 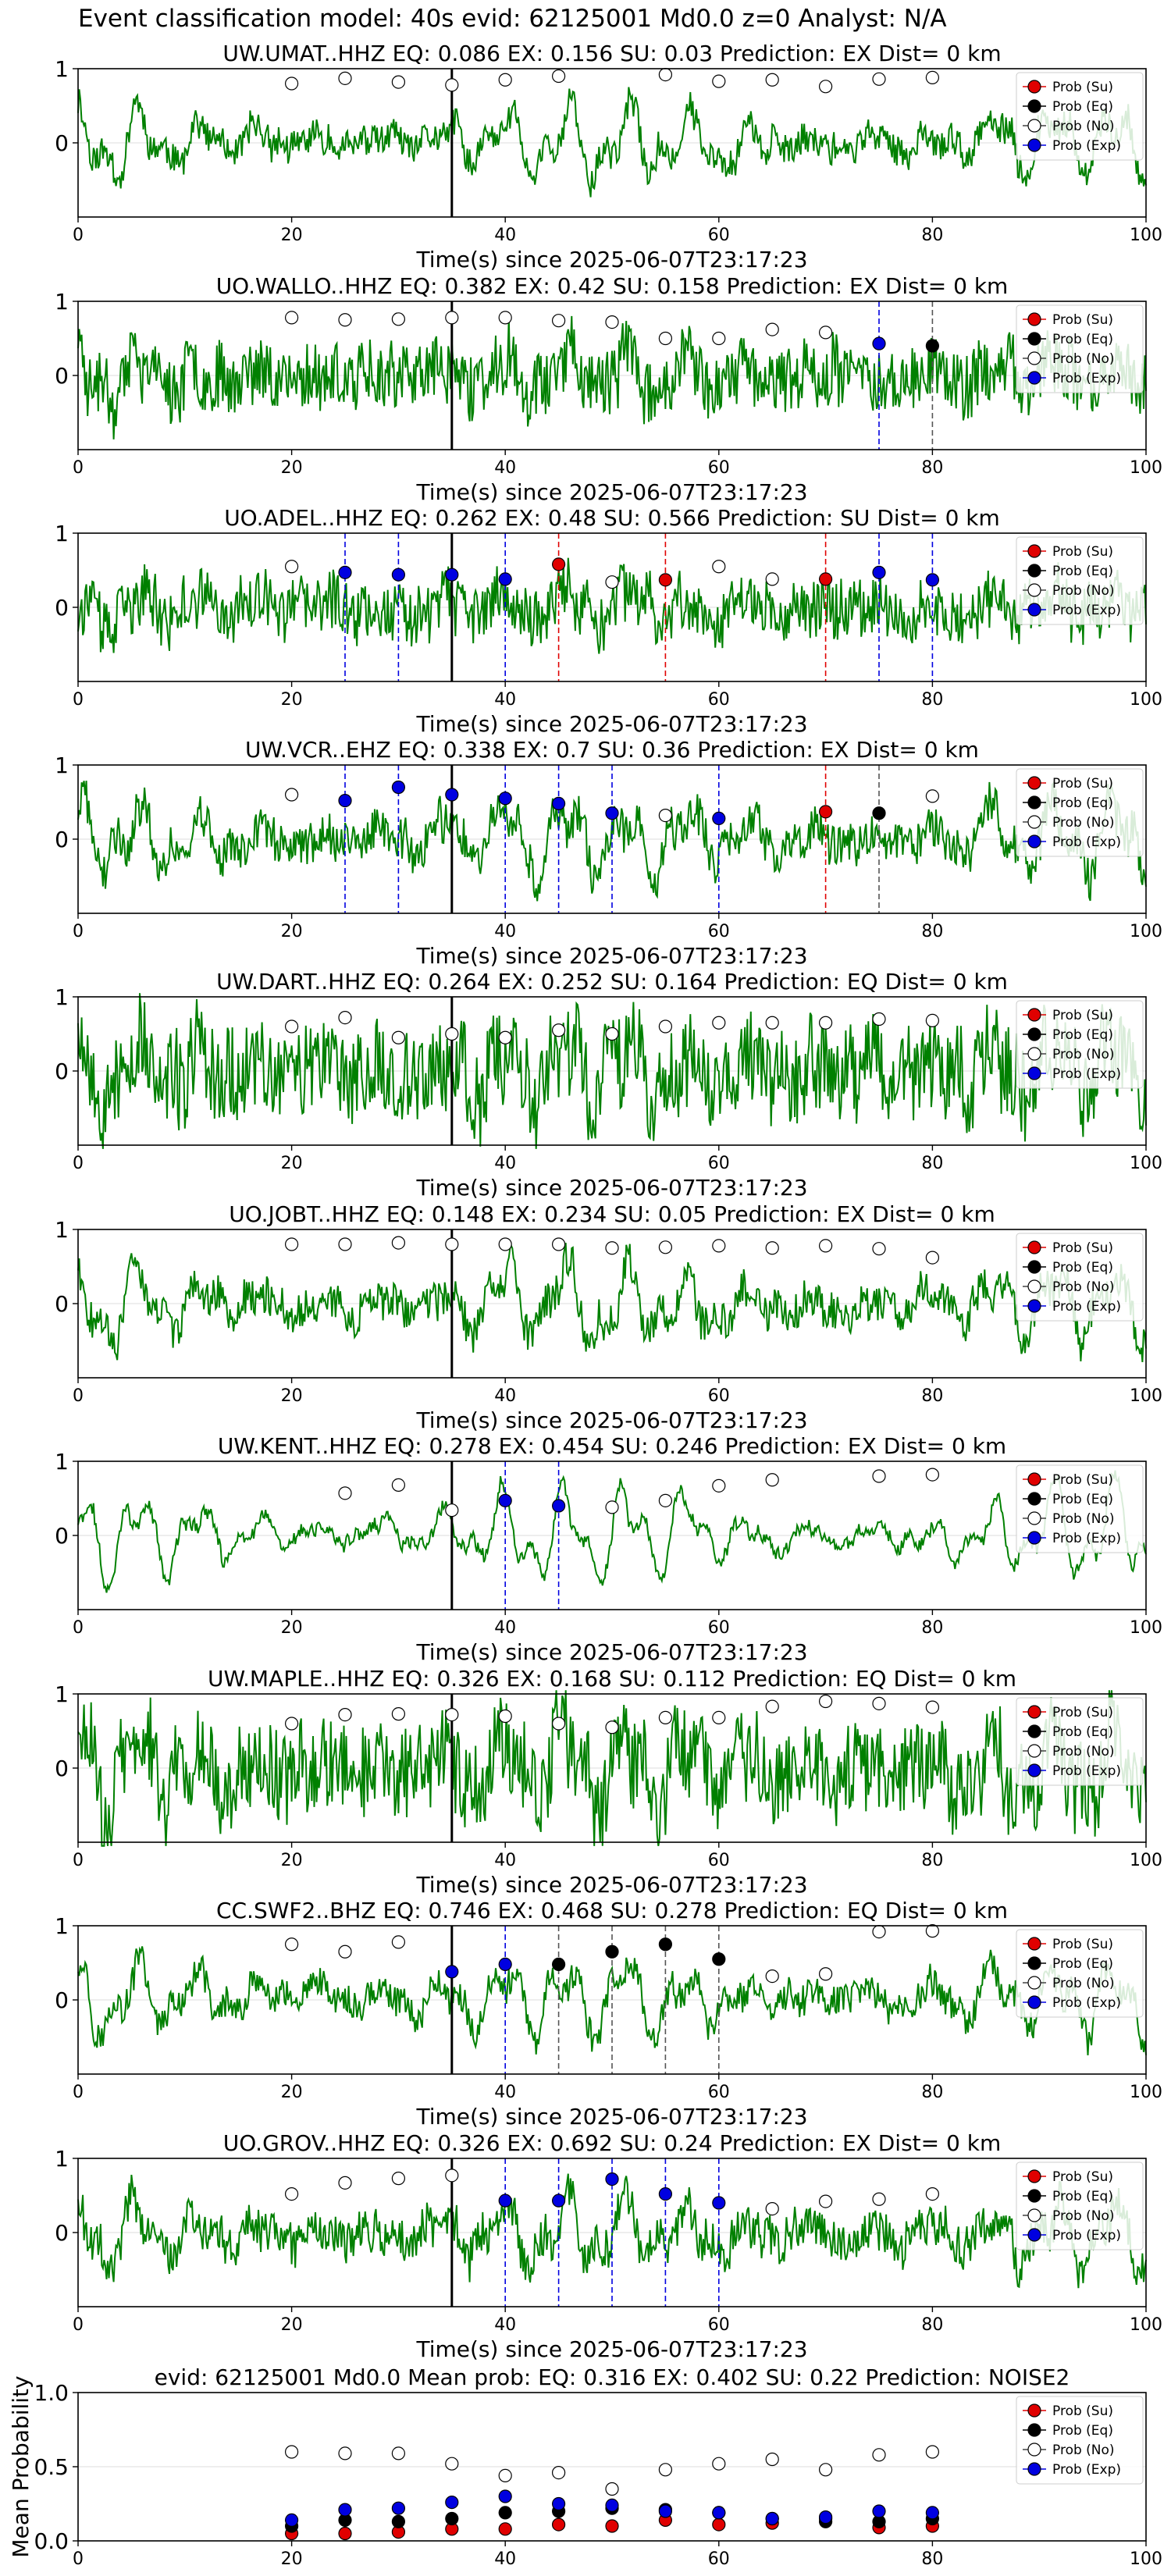 What do you see at coordinates (1146, 931) in the screenshot?
I see `x-tick-label: 100` at bounding box center [1146, 931].